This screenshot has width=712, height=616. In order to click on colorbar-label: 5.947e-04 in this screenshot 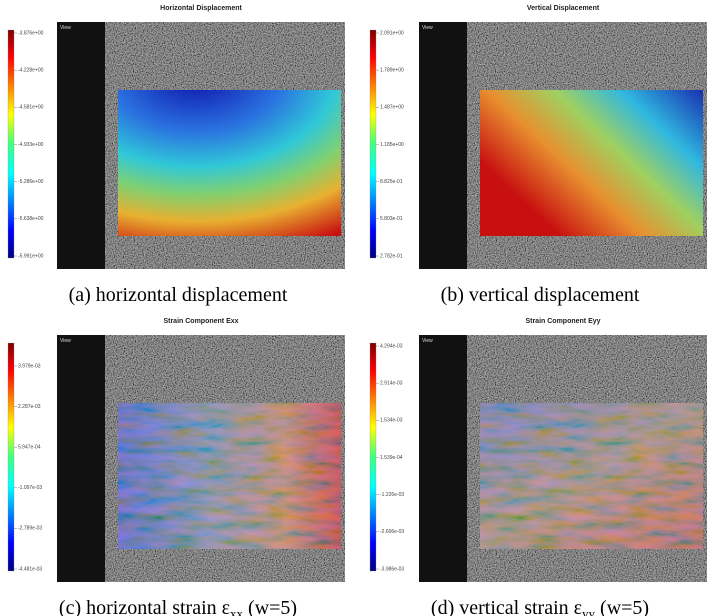, I will do `click(29, 448)`.